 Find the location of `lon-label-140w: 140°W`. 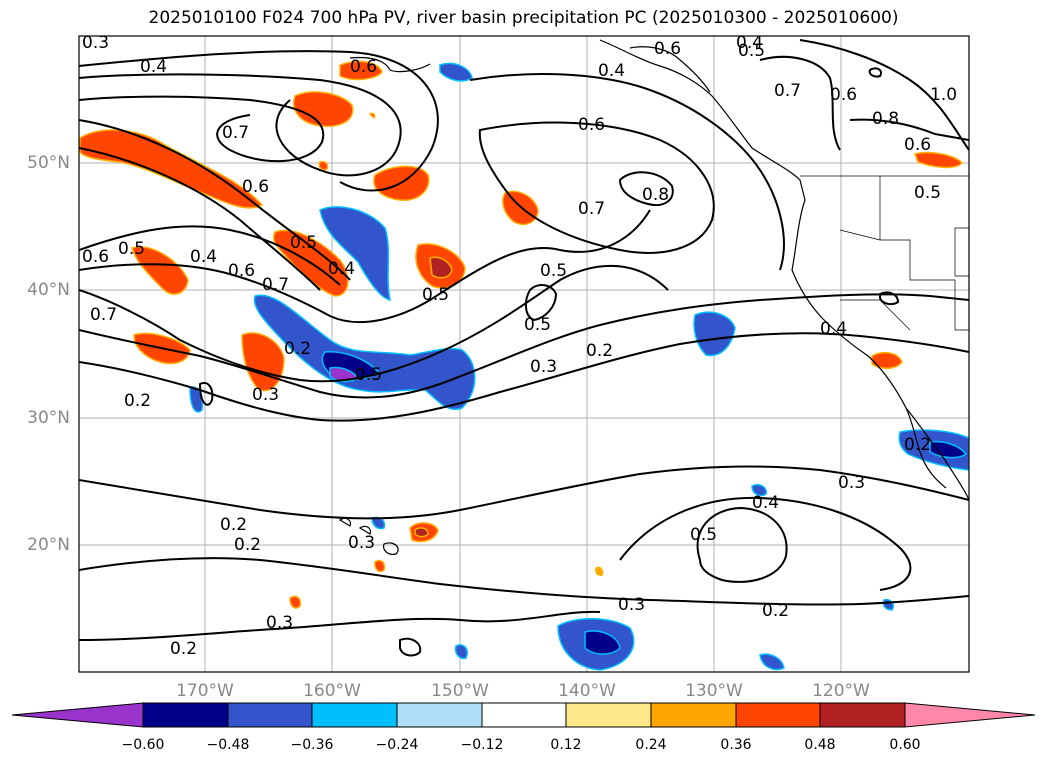

lon-label-140w: 140°W is located at coordinates (587, 691).